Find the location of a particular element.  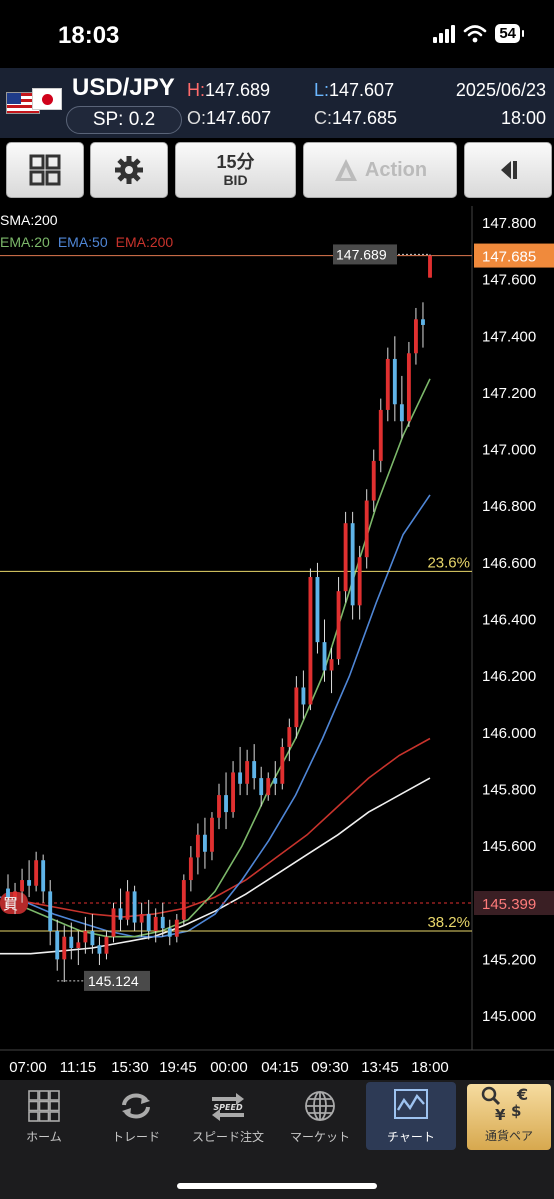

close-value: C:147.685 is located at coordinates (356, 118).